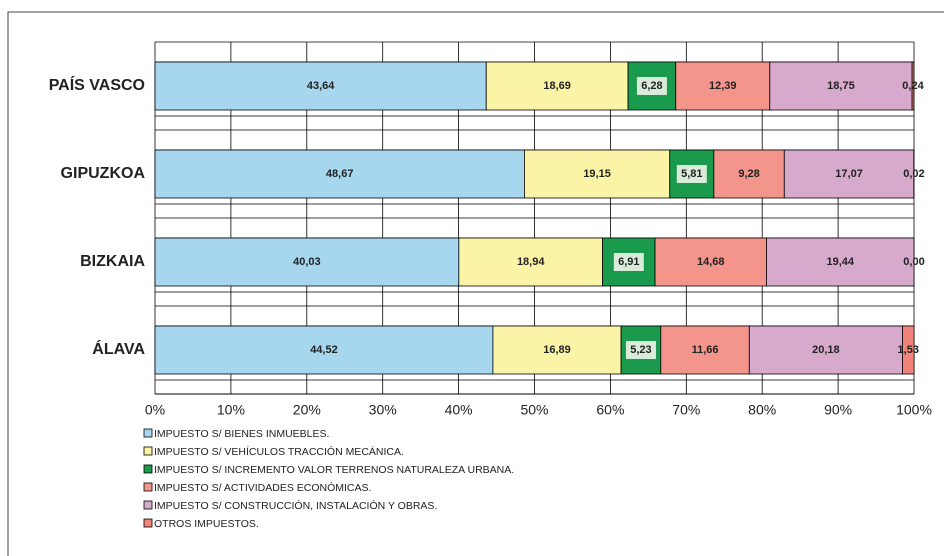 The image size is (944, 556). What do you see at coordinates (913, 174) in the screenshot?
I see `value-label: 0,02` at bounding box center [913, 174].